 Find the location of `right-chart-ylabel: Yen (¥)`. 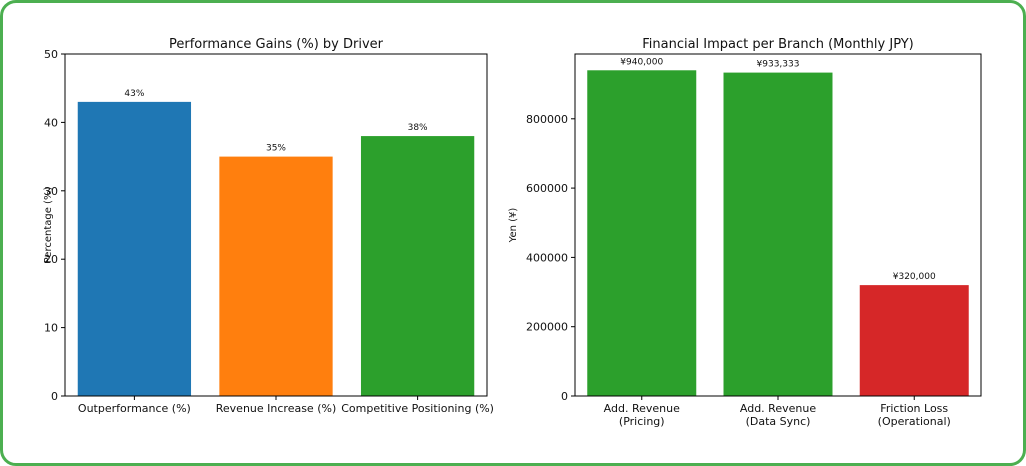

right-chart-ylabel: Yen (¥) is located at coordinates (513, 226).